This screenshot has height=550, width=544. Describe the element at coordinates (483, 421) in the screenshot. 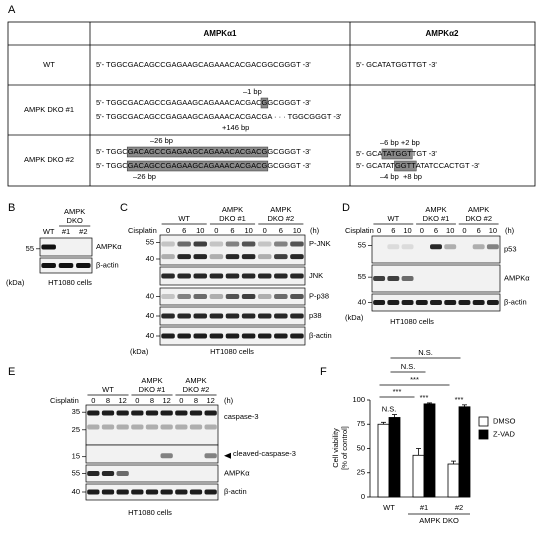

I see `legend-swatch` at that location.